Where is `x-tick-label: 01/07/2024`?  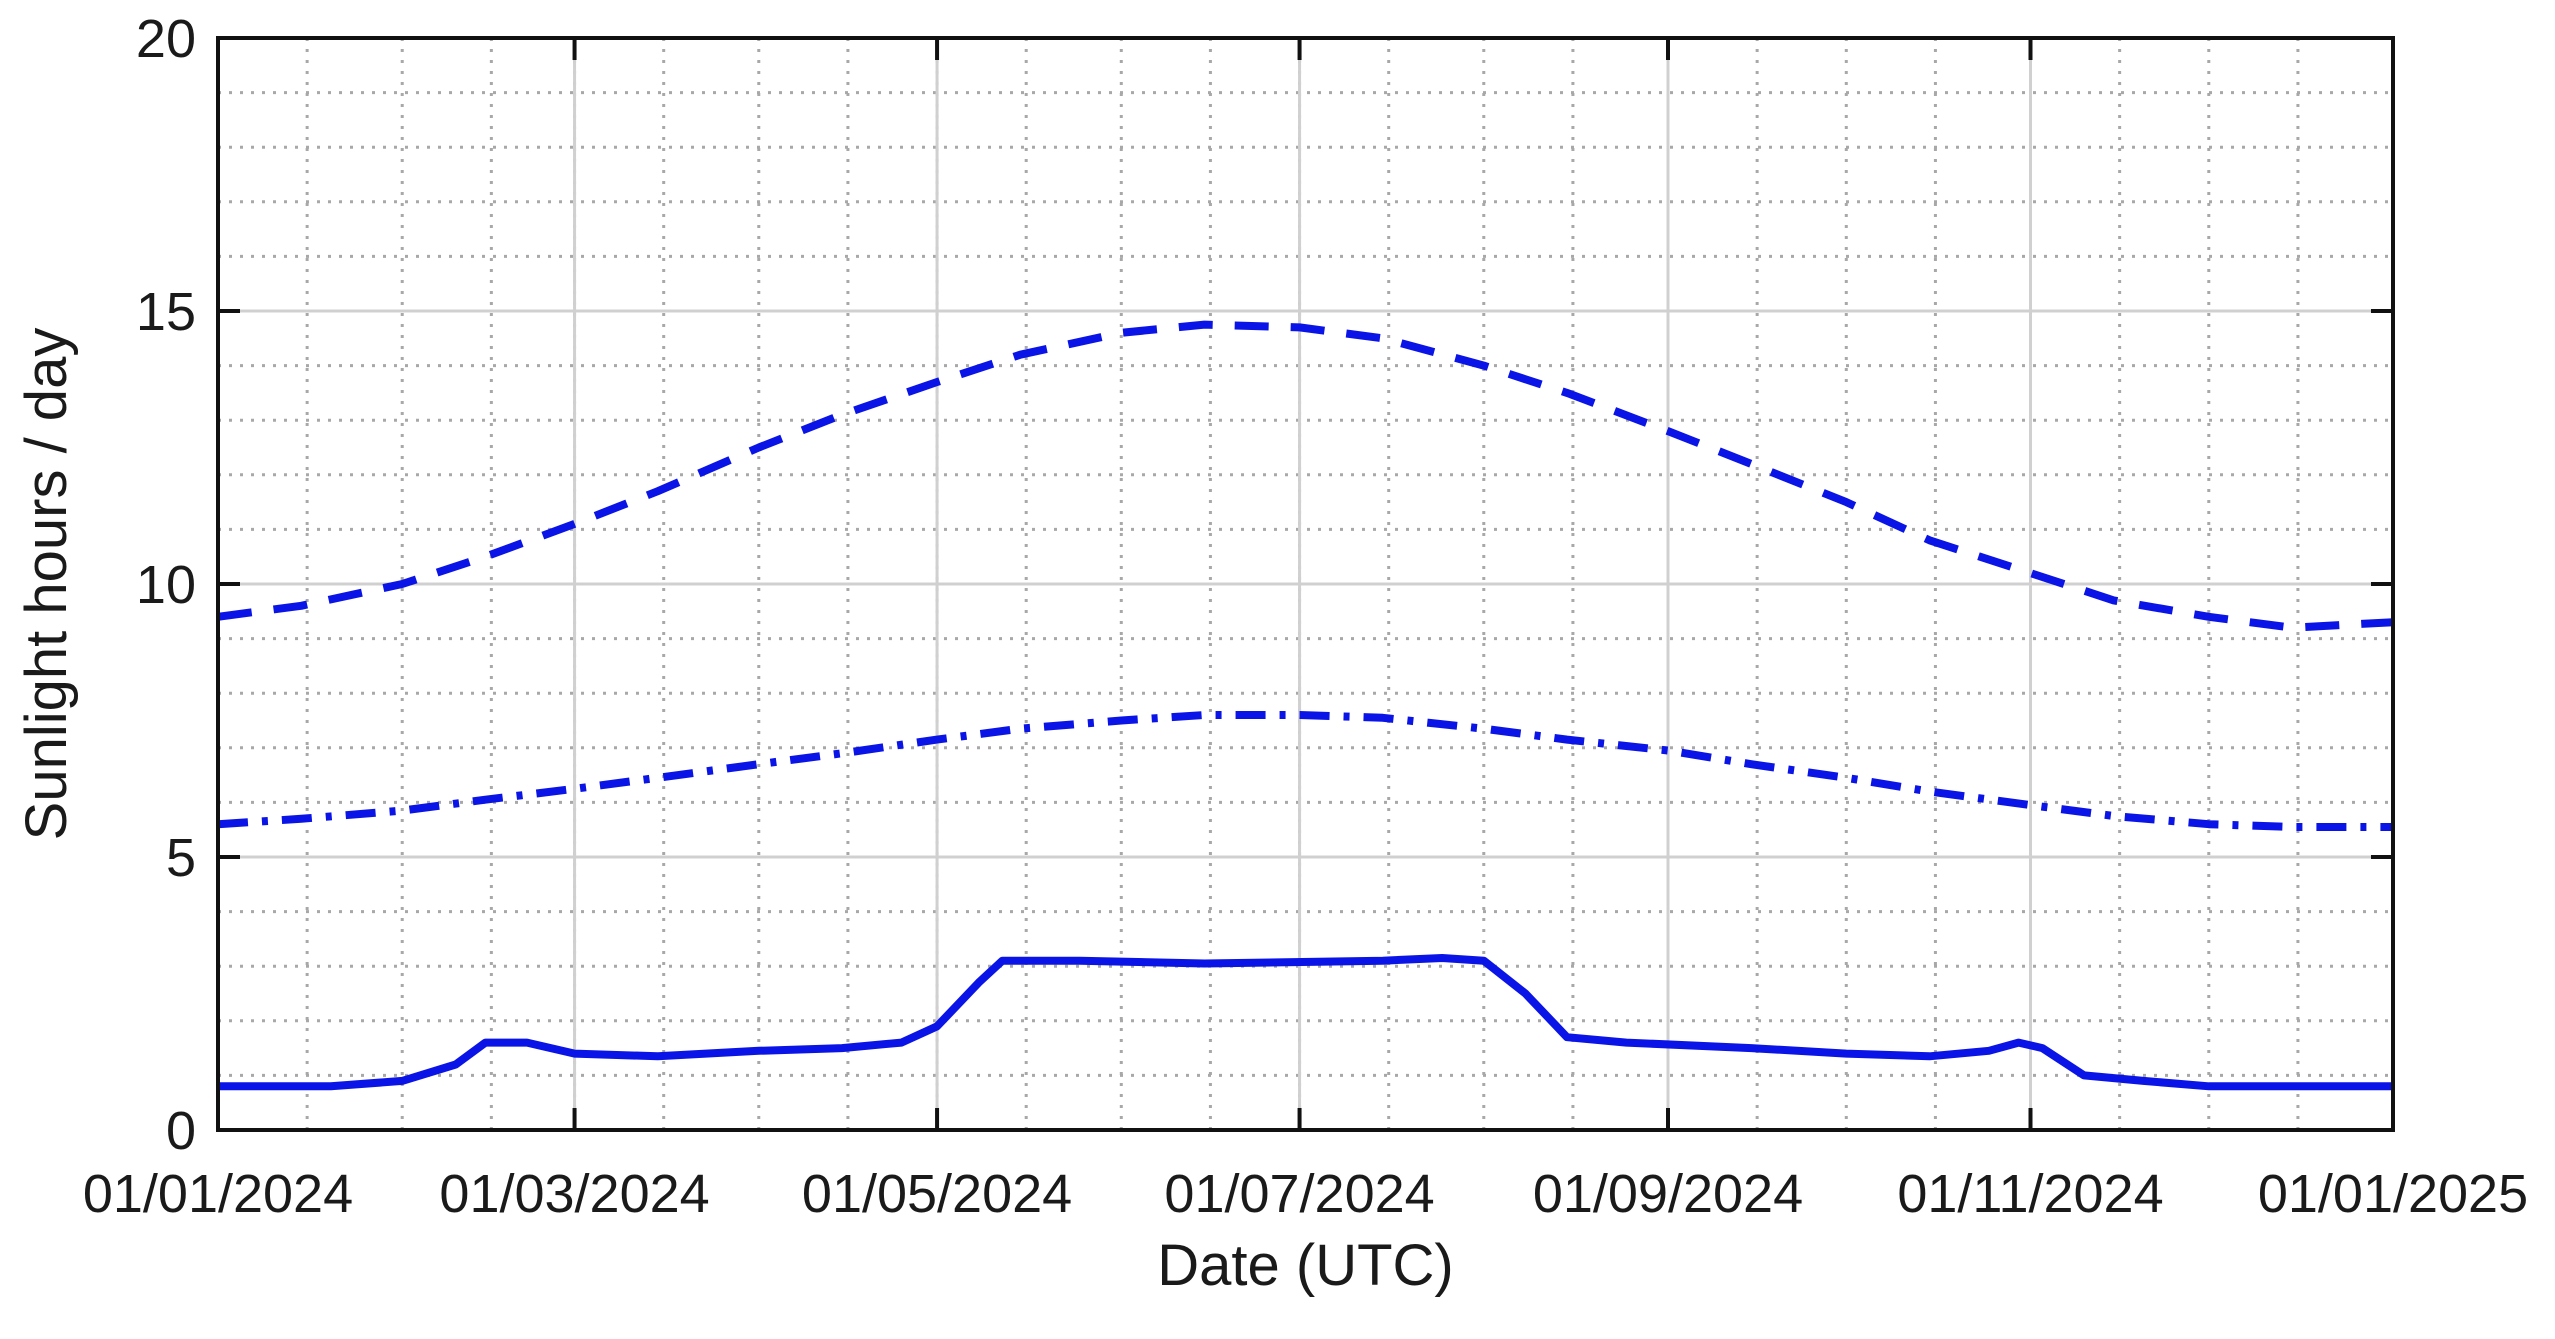 x-tick-label: 01/07/2024 is located at coordinates (1299, 1194).